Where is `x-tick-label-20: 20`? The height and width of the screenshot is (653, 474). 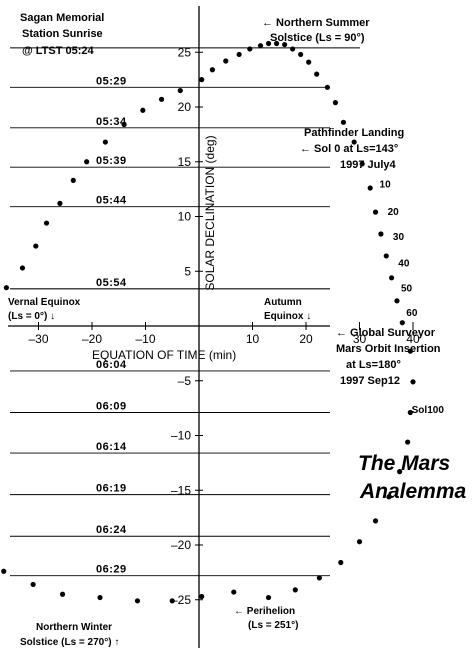 x-tick-label-20: 20 is located at coordinates (306, 339).